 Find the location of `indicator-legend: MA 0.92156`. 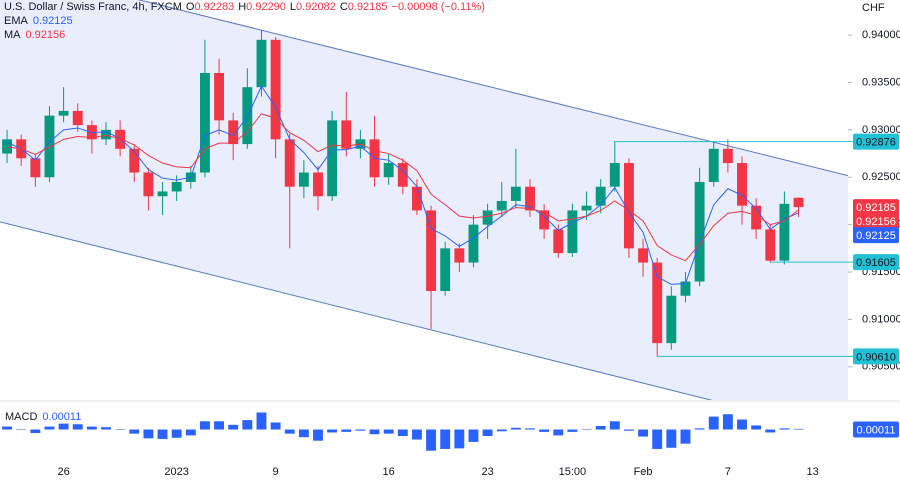

indicator-legend: MA 0.92156 is located at coordinates (34, 35).